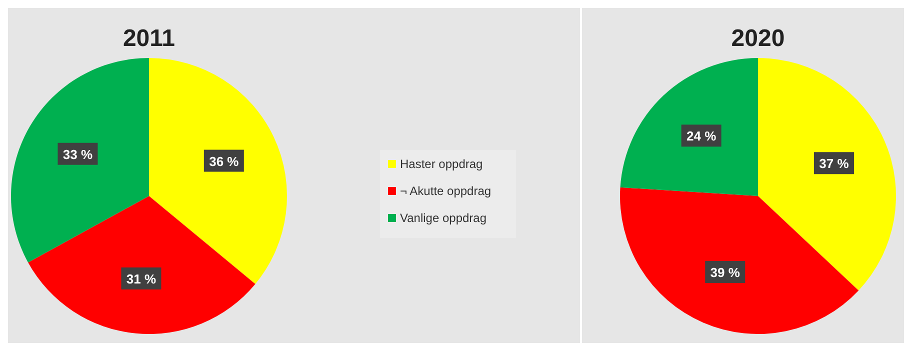 The width and height of the screenshot is (912, 351). I want to click on legend-label: ¬ Akutte oppdrag, so click(446, 191).